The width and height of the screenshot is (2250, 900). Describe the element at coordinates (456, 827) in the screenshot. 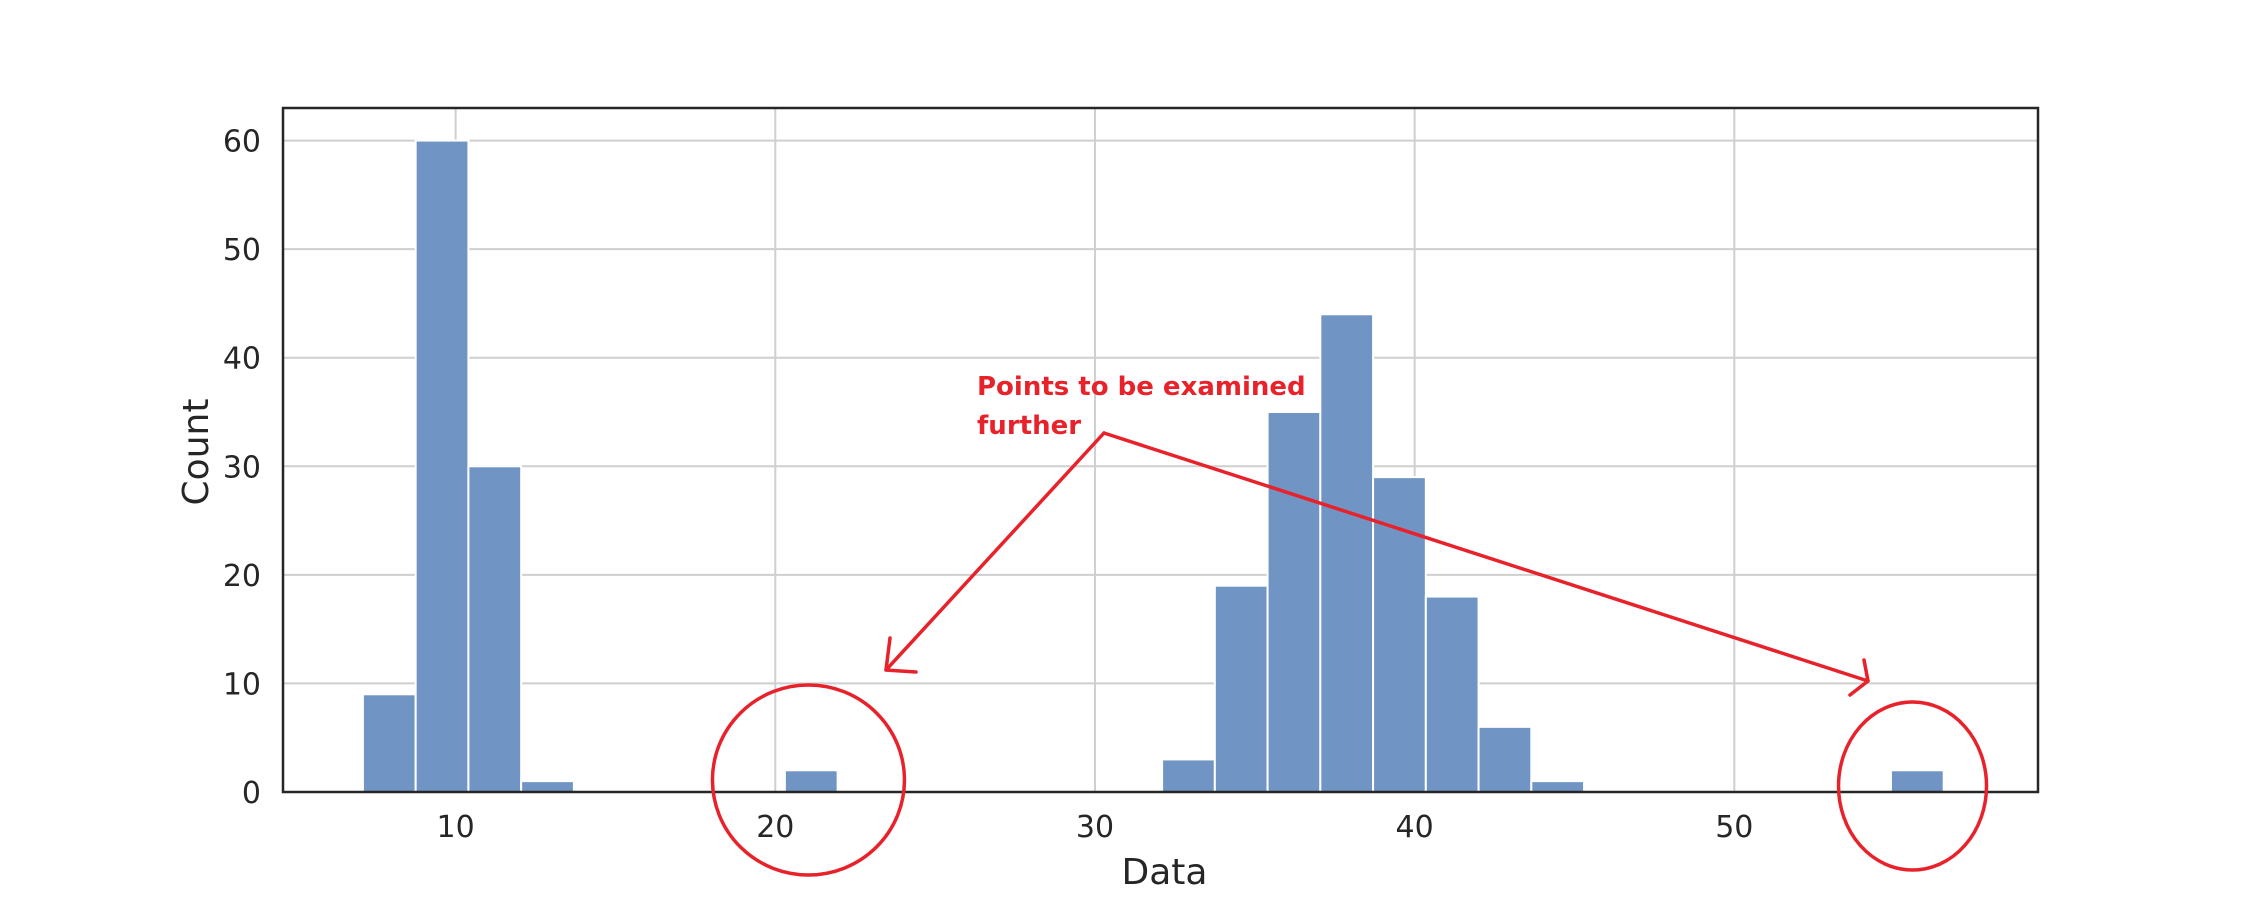

I see `x-tick-label: 10` at that location.